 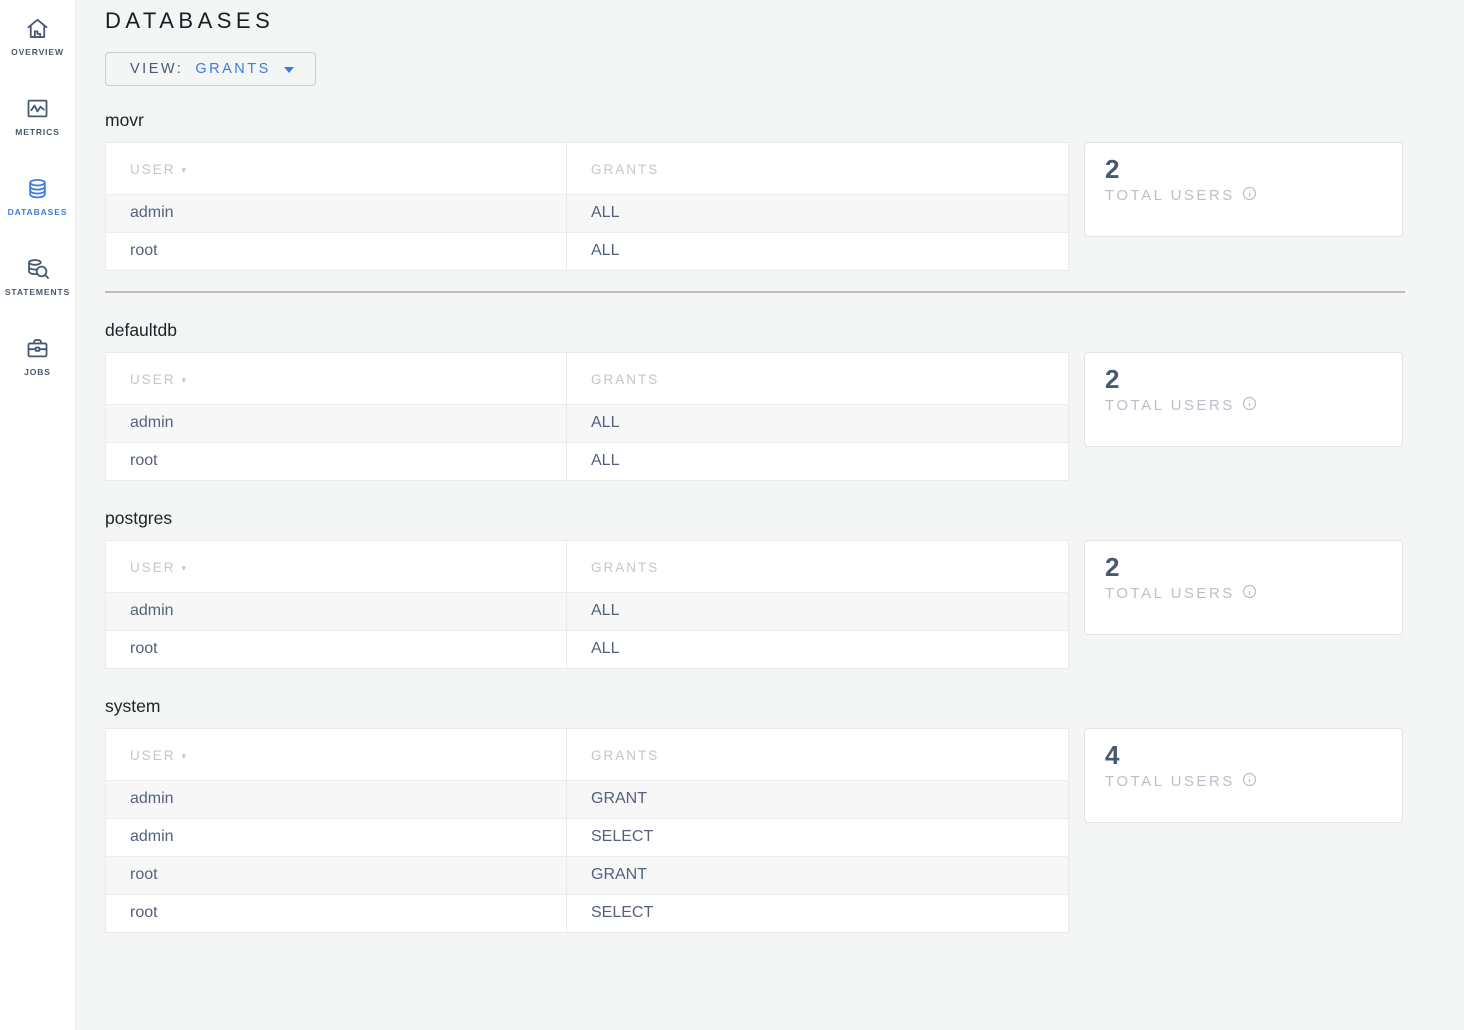 I want to click on table-row: admin SELECT, so click(x=587, y=837).